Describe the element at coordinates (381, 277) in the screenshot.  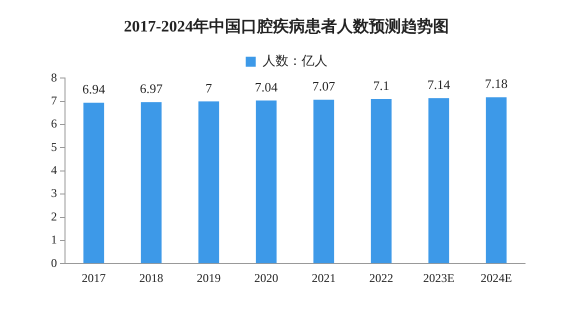
I see `x-tick-label: 2022` at that location.